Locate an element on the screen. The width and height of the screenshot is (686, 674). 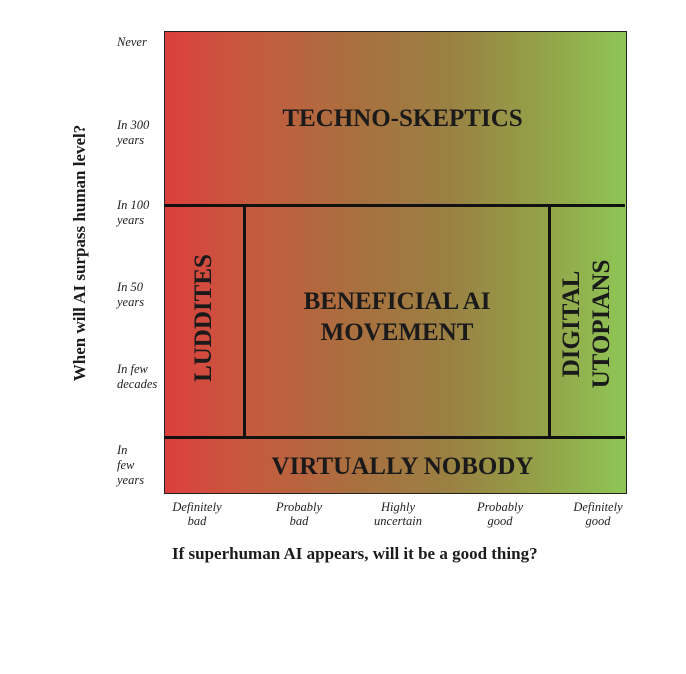
y-tick-few-years: In few years is located at coordinates (131, 465).